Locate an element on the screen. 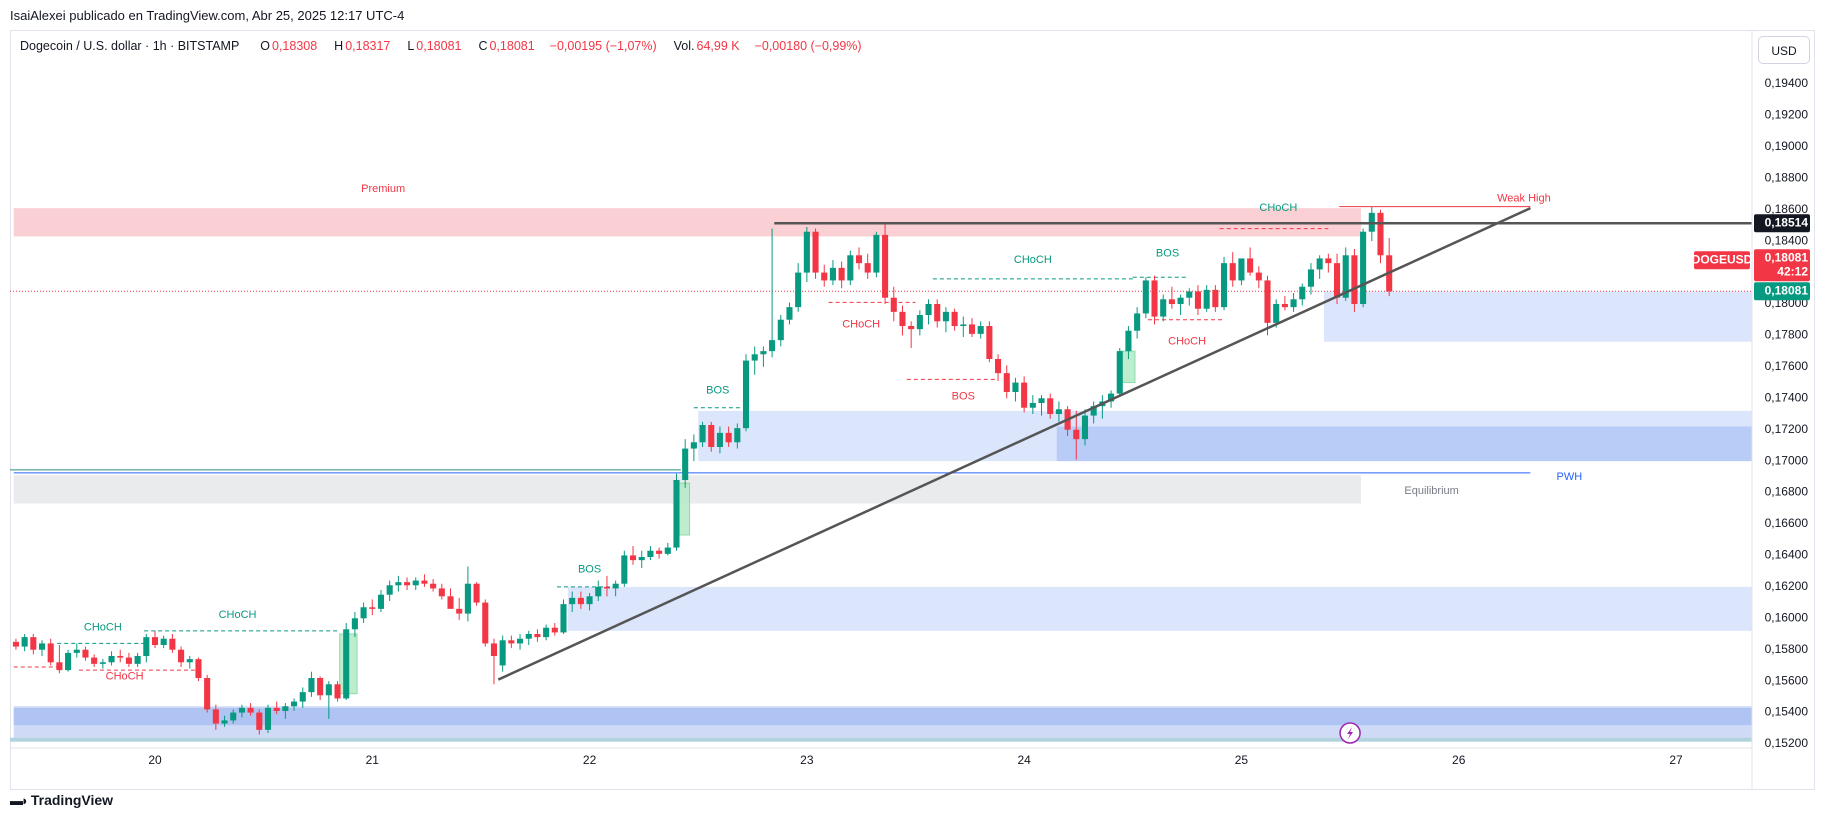  y-tick-label: 0,17400 is located at coordinates (1787, 397).